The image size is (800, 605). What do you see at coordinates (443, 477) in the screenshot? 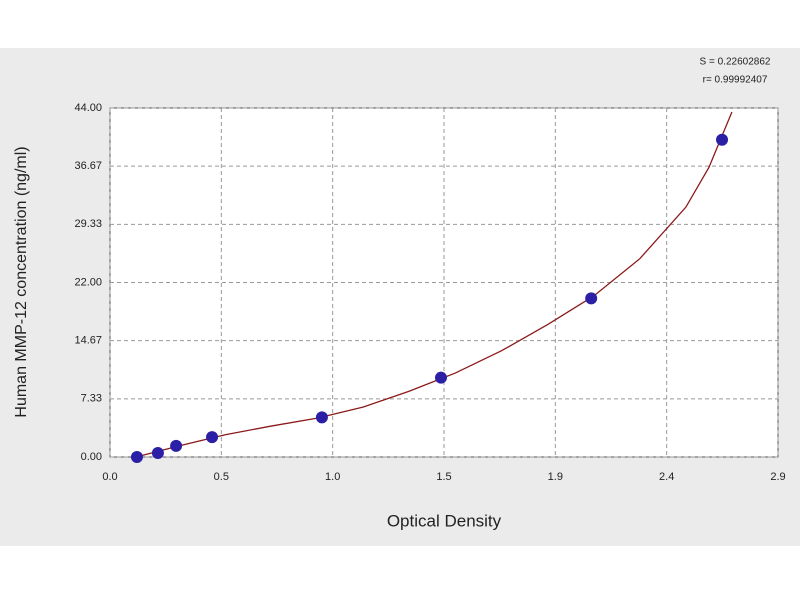
I see `x-tick-label: 1.5` at bounding box center [443, 477].